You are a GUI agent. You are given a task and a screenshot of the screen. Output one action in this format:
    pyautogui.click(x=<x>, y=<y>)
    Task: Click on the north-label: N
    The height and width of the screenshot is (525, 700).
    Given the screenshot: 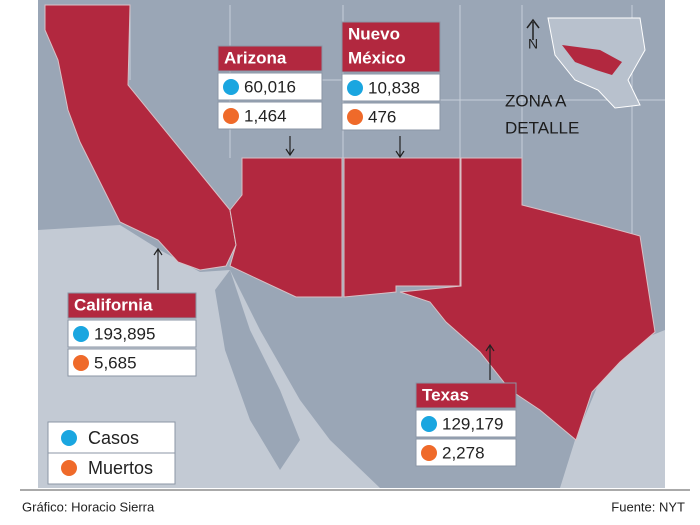 What is the action you would take?
    pyautogui.click(x=533, y=44)
    